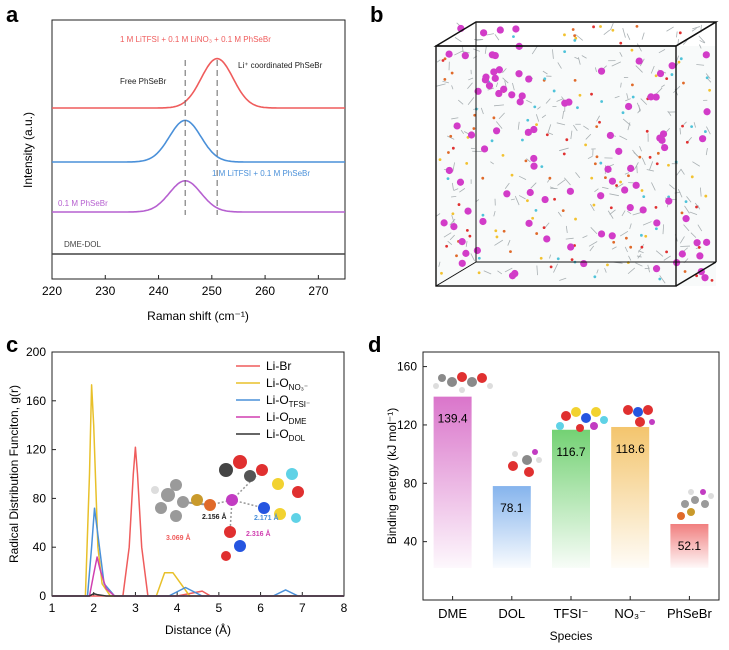 The width and height of the screenshot is (729, 650). Describe the element at coordinates (177, 608) in the screenshot. I see `x-tick-label: 4` at that location.